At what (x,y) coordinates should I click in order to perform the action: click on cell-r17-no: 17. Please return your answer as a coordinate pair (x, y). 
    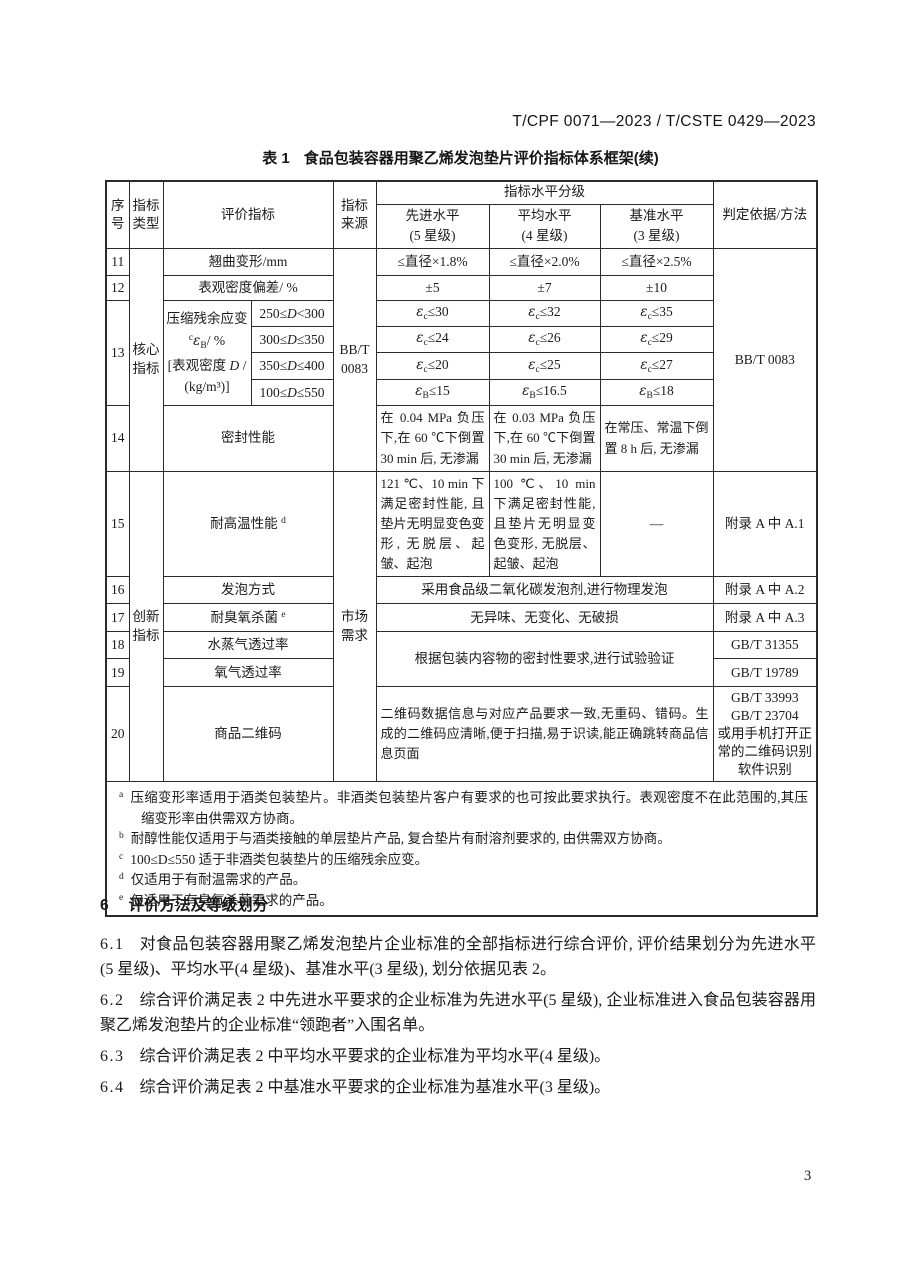
    Looking at the image, I should click on (117, 618).